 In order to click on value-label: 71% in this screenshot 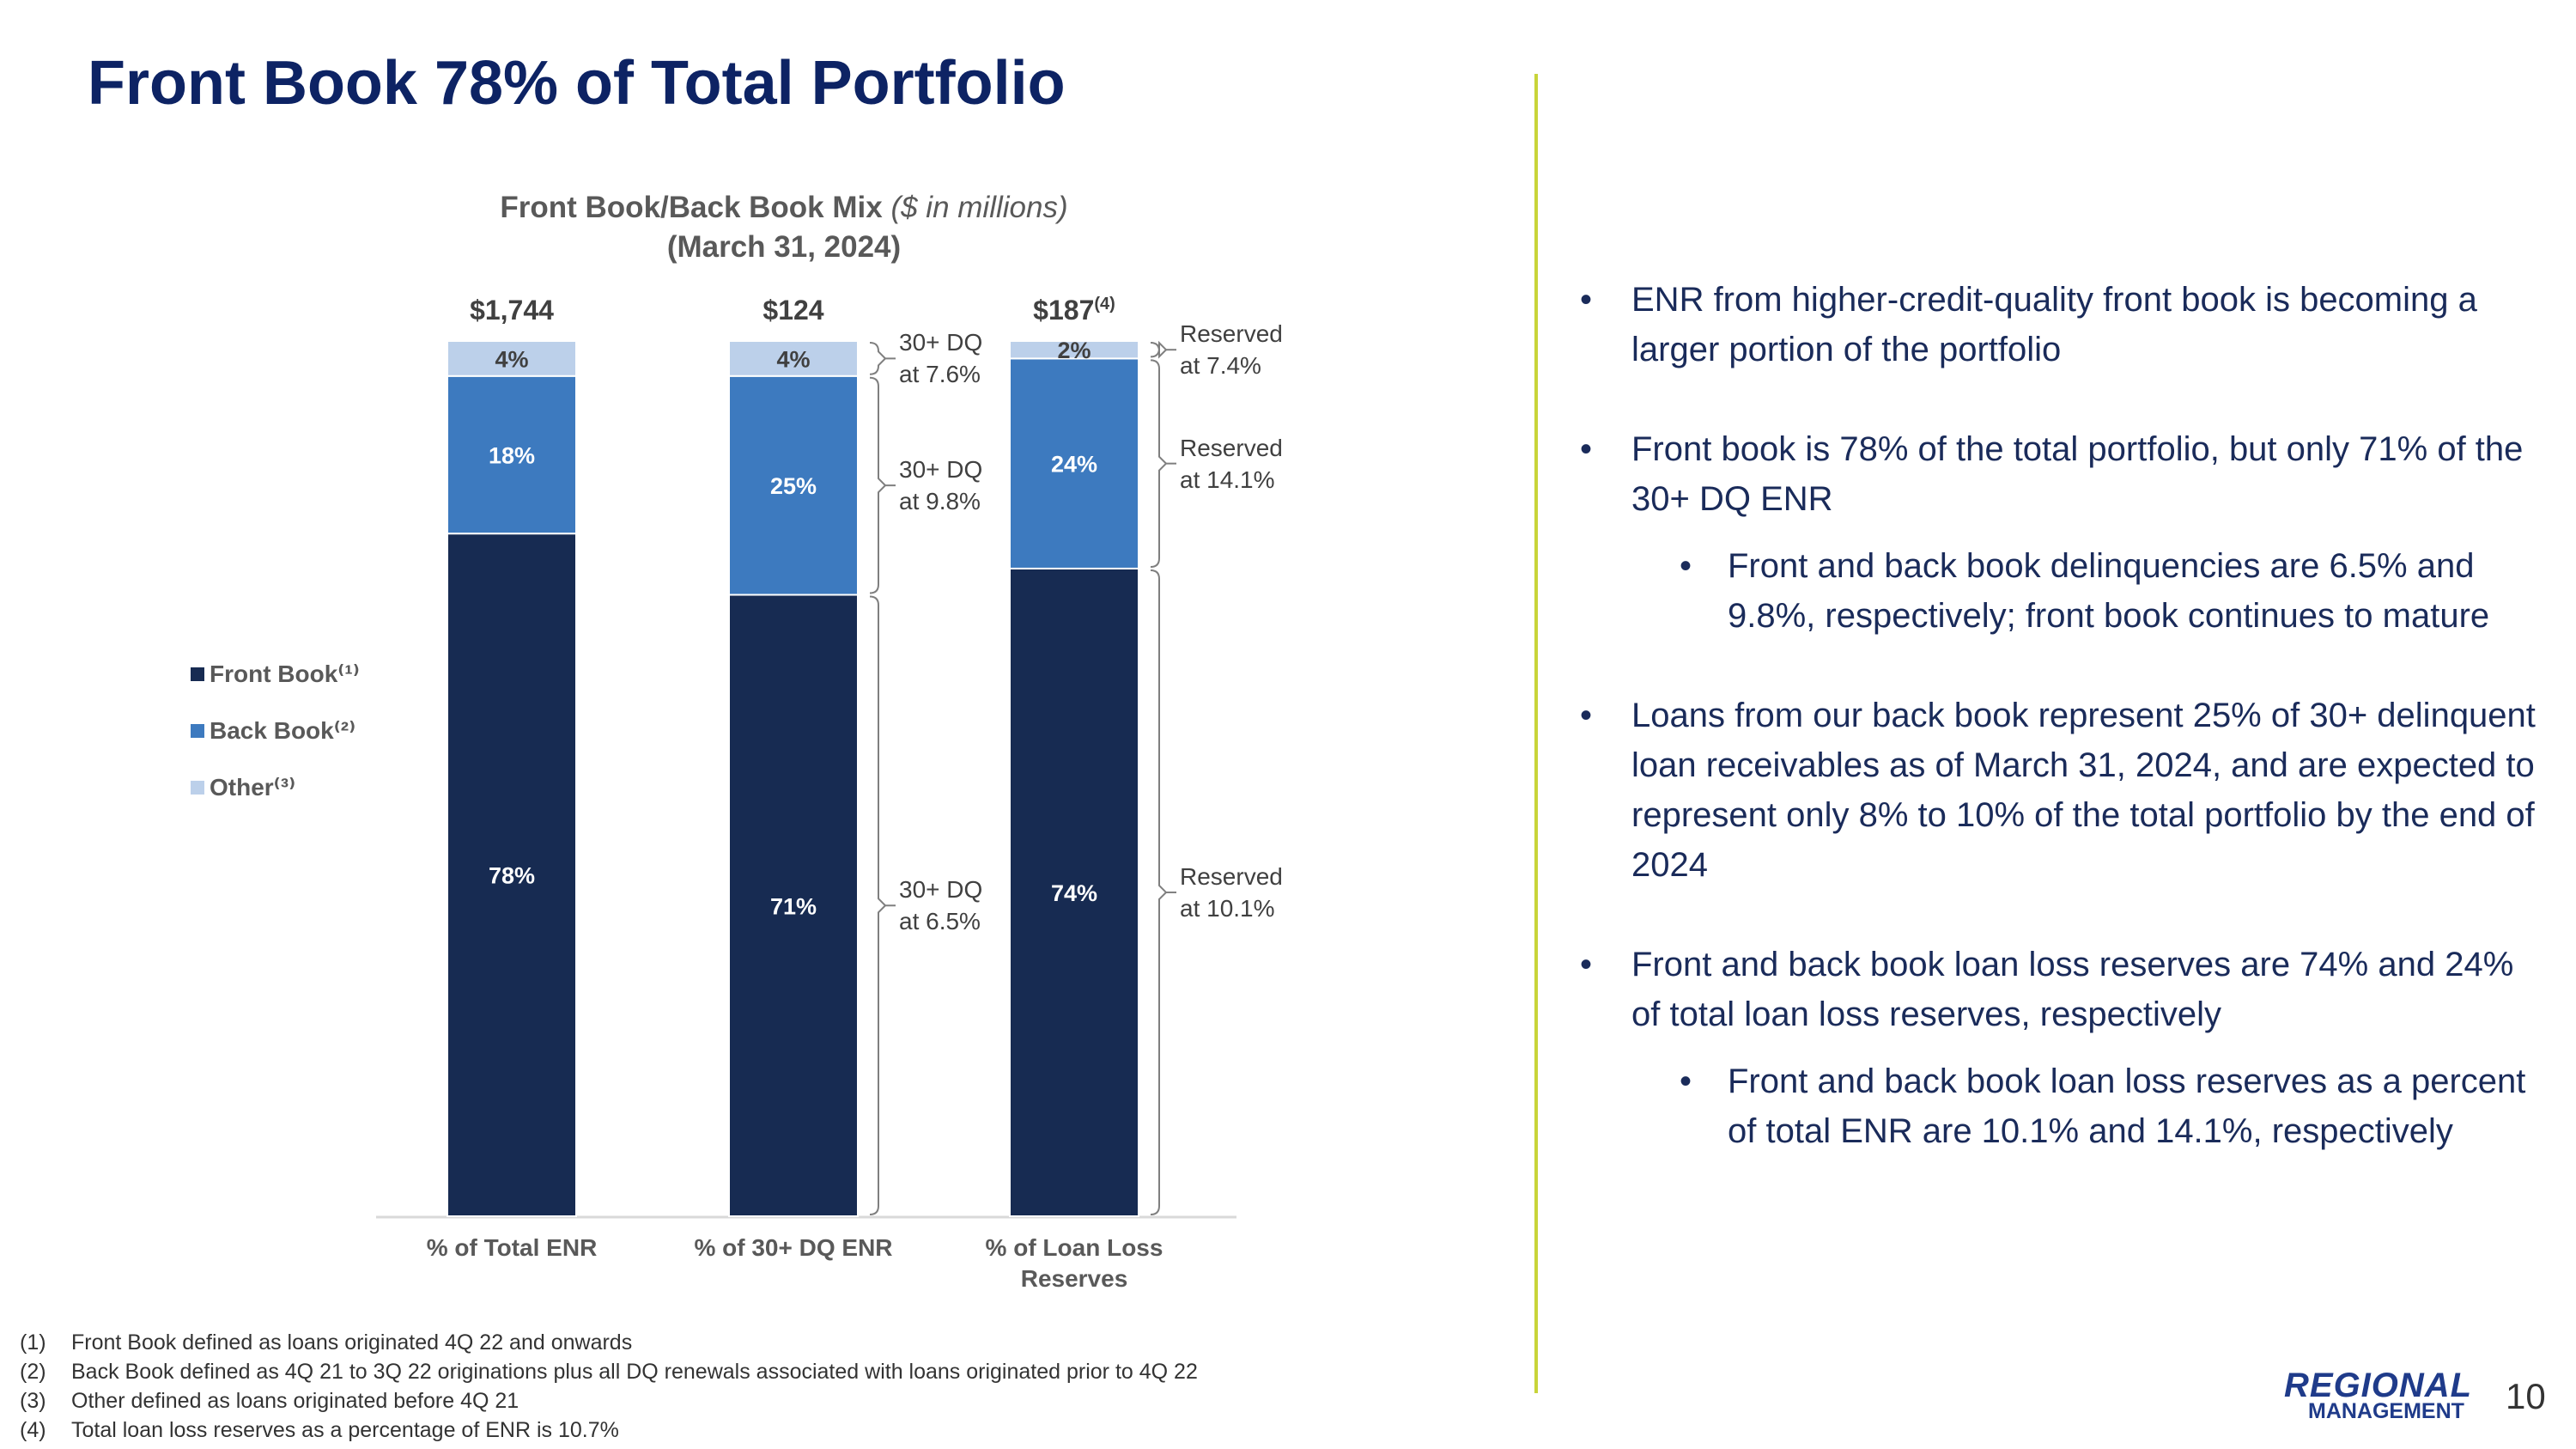, I will do `click(793, 906)`.